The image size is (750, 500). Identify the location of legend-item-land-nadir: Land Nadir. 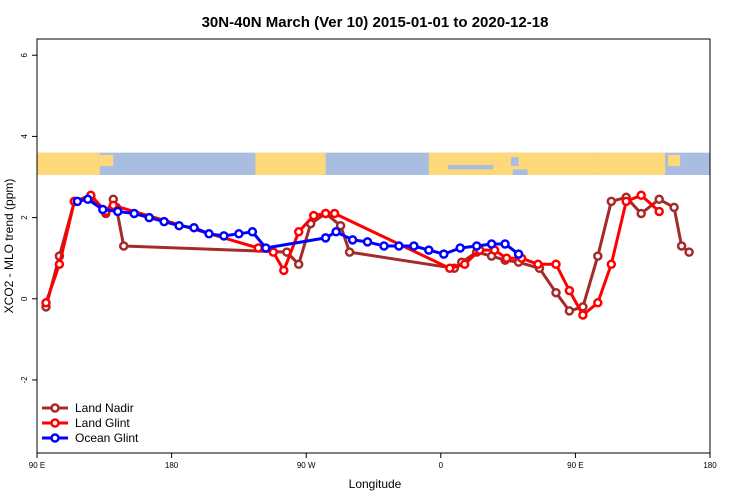
(88, 408).